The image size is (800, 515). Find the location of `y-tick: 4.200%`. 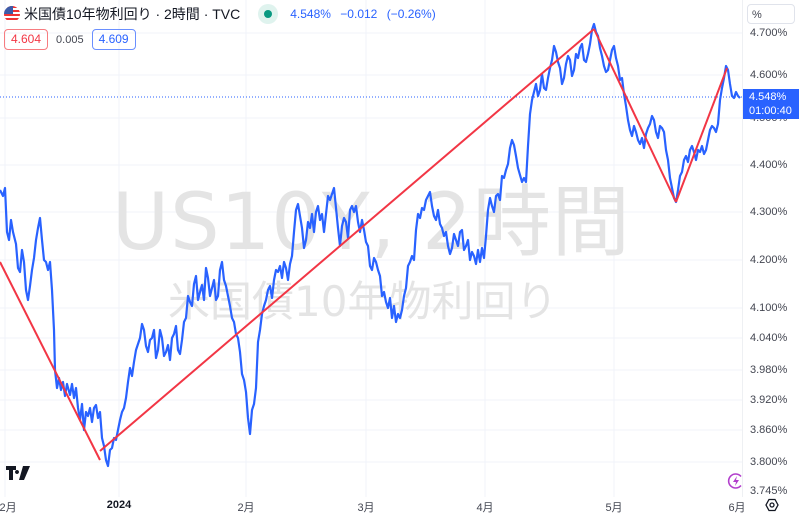

y-tick: 4.200% is located at coordinates (769, 260).